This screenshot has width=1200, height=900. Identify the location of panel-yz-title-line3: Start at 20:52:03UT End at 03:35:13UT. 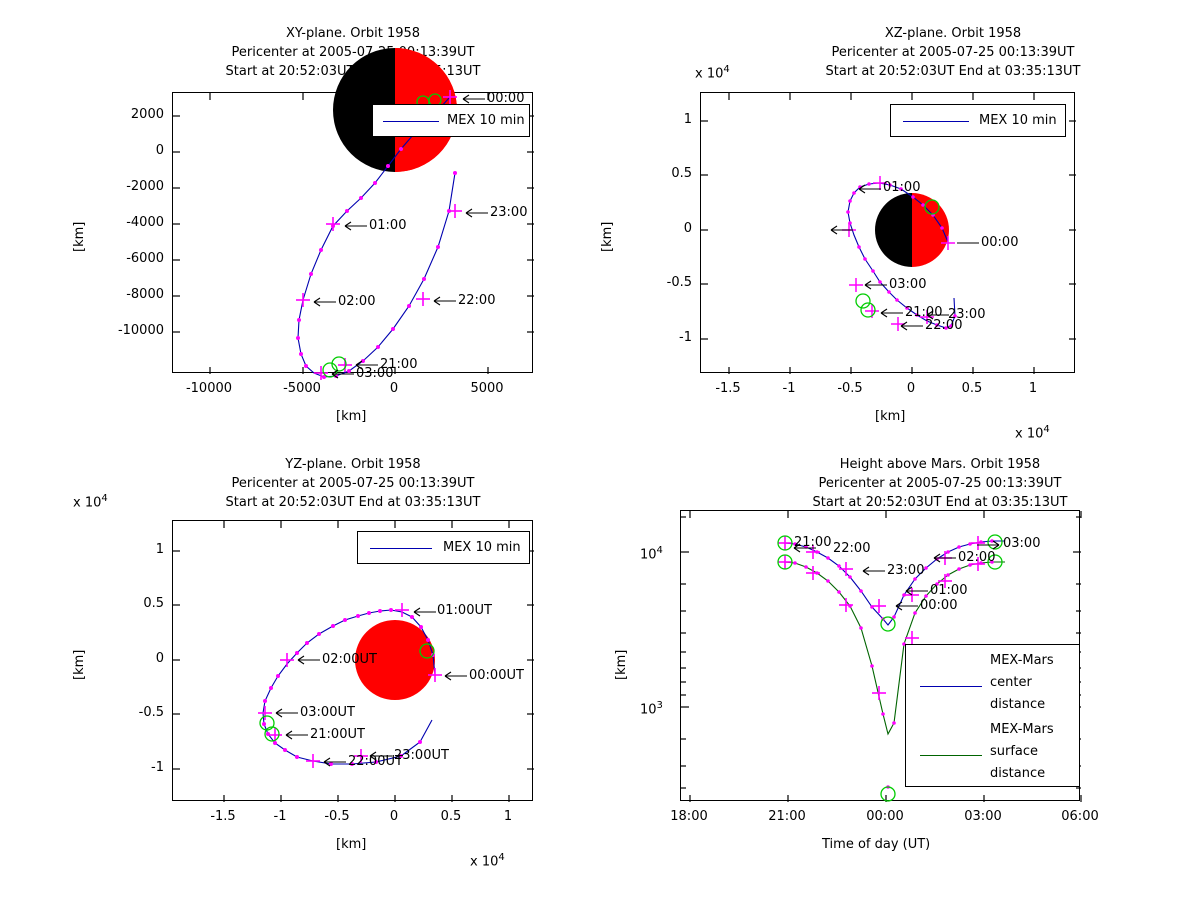
(353, 502).